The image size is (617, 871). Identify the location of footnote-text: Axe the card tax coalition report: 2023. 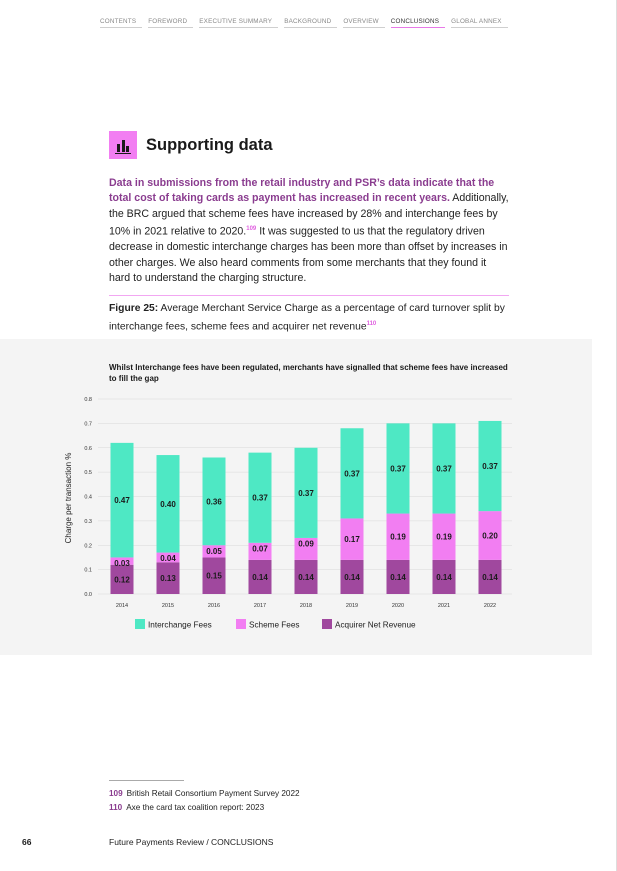
(195, 807).